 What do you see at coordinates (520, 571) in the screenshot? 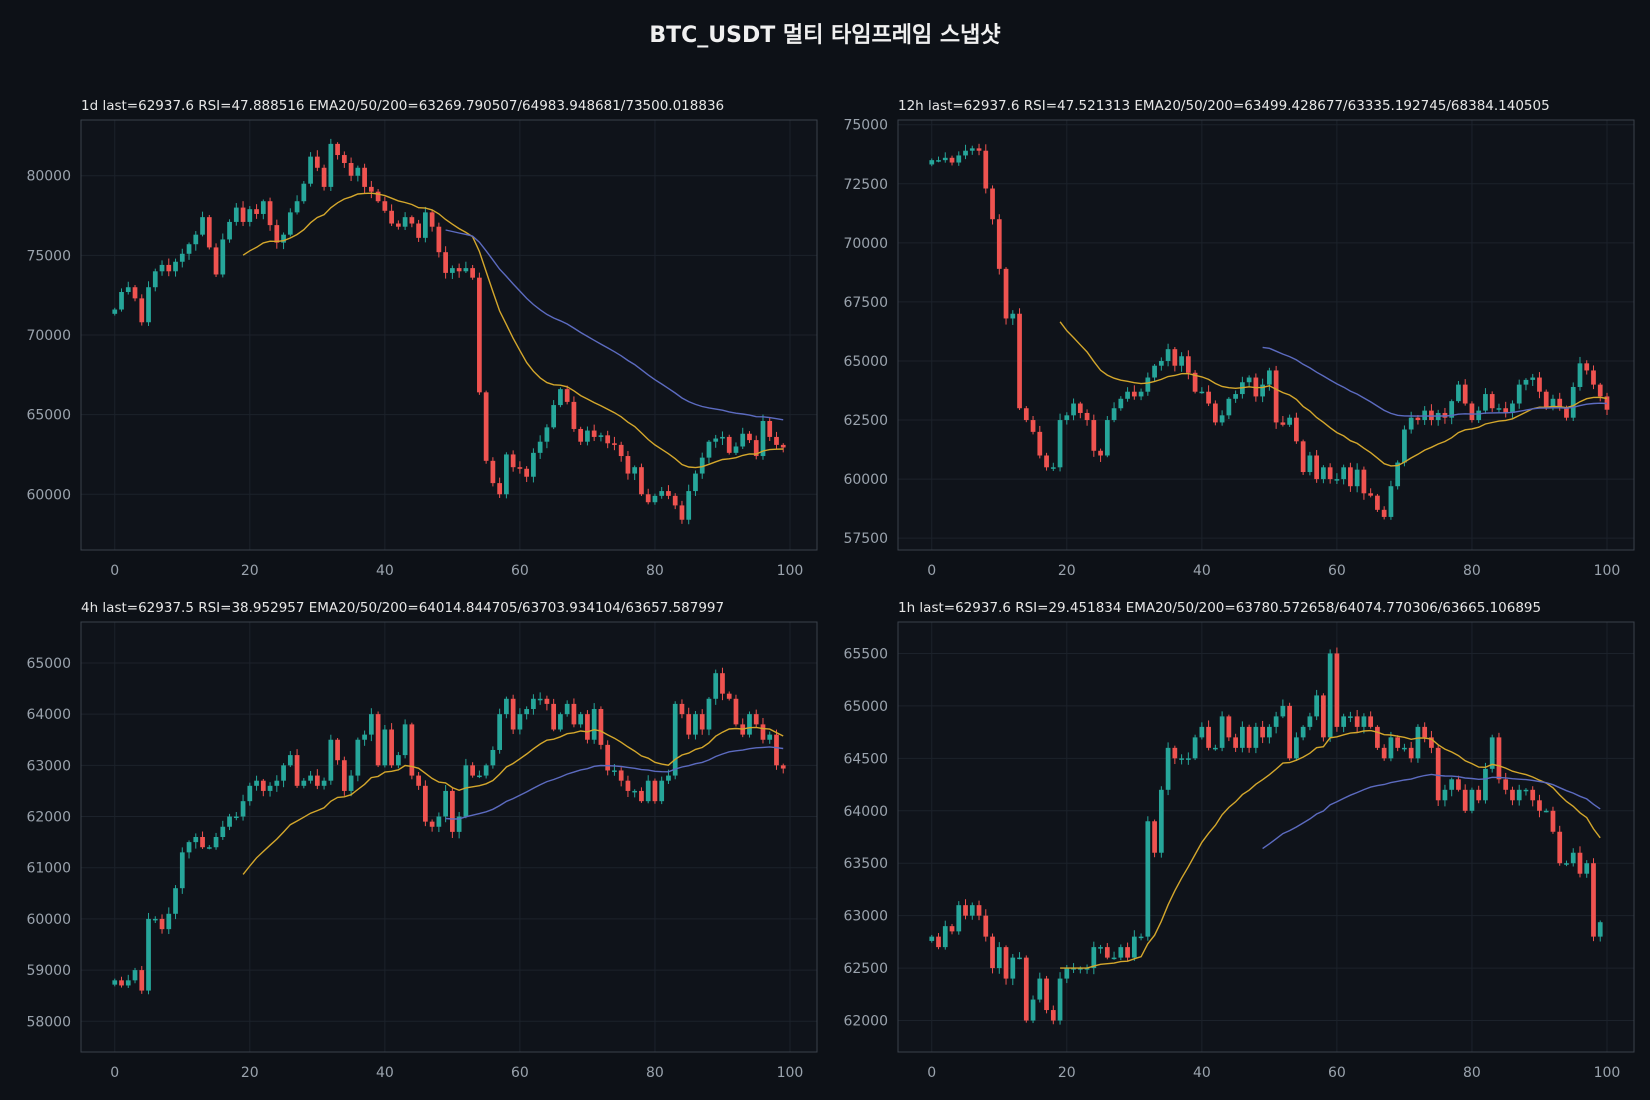
I see `x-tick-label-1d: 60` at bounding box center [520, 571].